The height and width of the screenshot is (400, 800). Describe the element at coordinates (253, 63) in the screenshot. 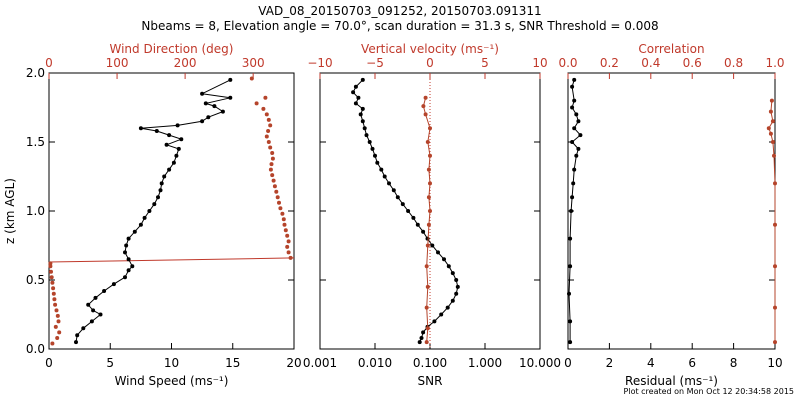

I see `wind-panel-top-tick-label: 300` at that location.